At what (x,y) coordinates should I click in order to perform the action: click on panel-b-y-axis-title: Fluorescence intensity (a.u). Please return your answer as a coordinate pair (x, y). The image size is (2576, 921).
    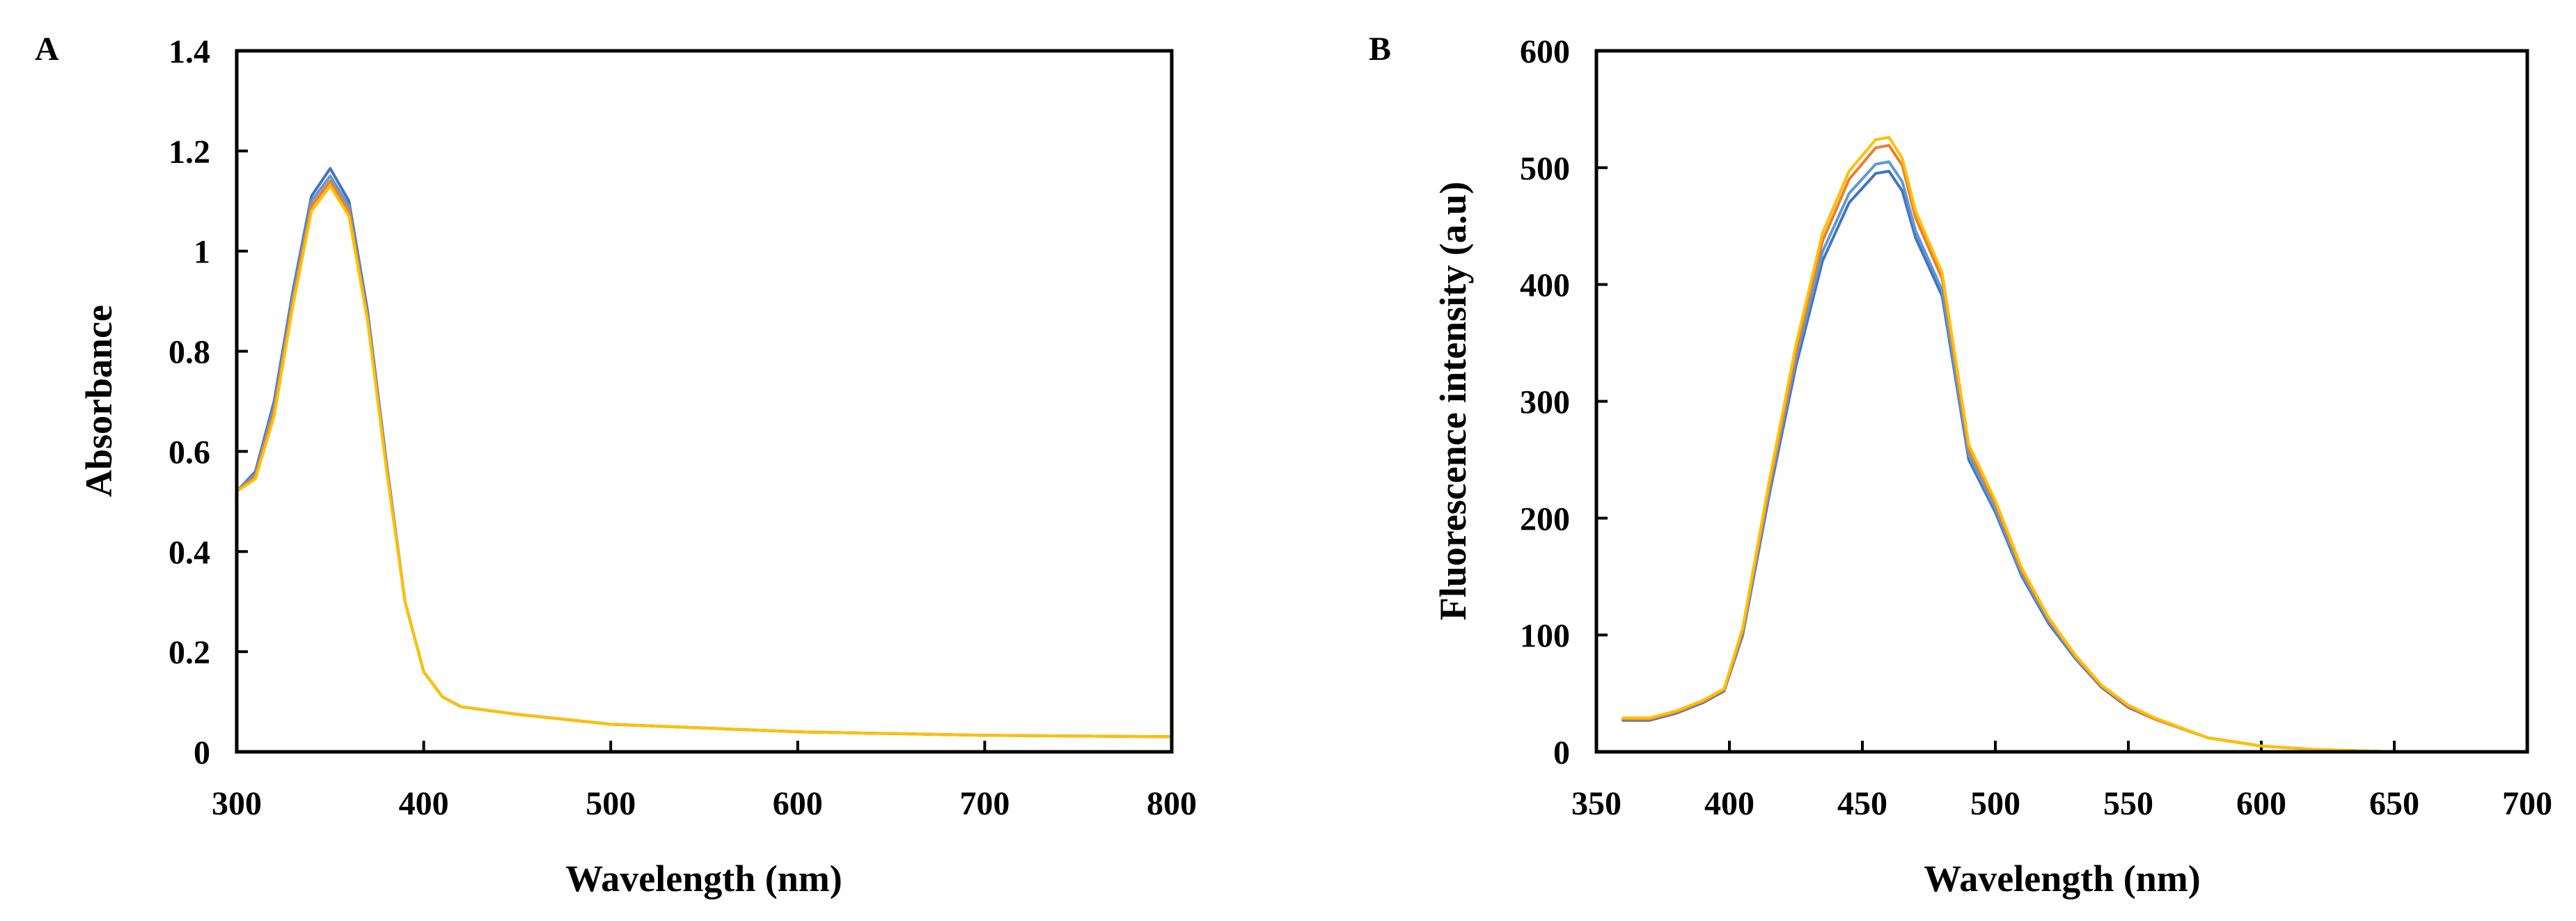
    Looking at the image, I should click on (1453, 401).